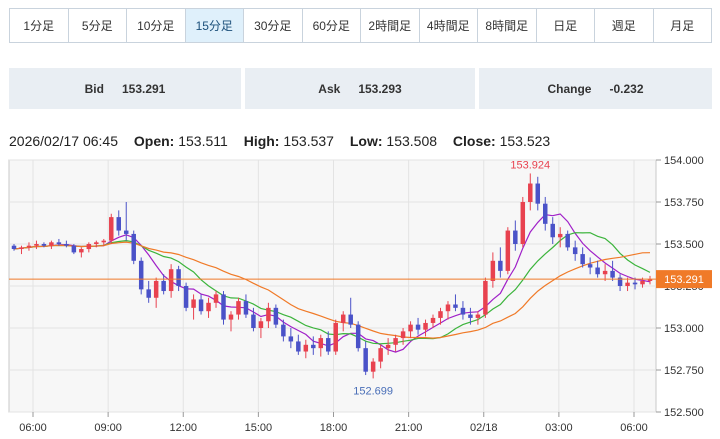 This screenshot has width=720, height=439. I want to click on tab-11: 月足, so click(682, 26).